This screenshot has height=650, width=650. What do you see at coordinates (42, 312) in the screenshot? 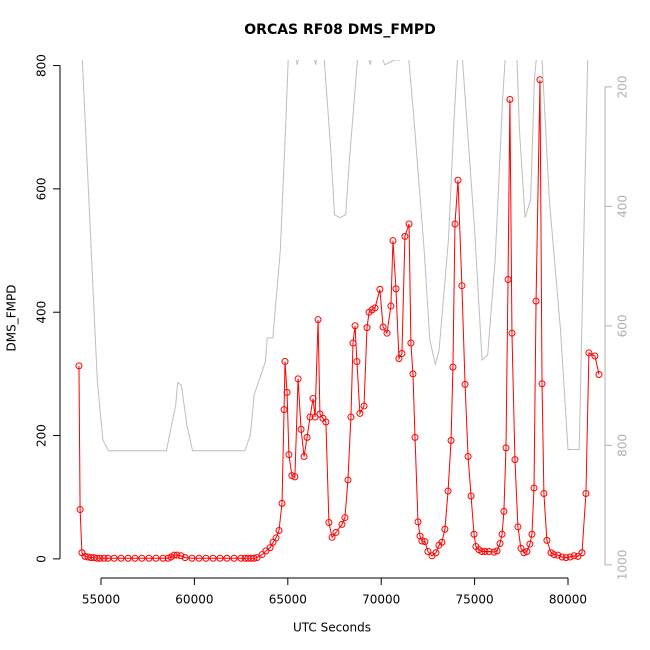
I see `y-tick-label: 400` at bounding box center [42, 312].